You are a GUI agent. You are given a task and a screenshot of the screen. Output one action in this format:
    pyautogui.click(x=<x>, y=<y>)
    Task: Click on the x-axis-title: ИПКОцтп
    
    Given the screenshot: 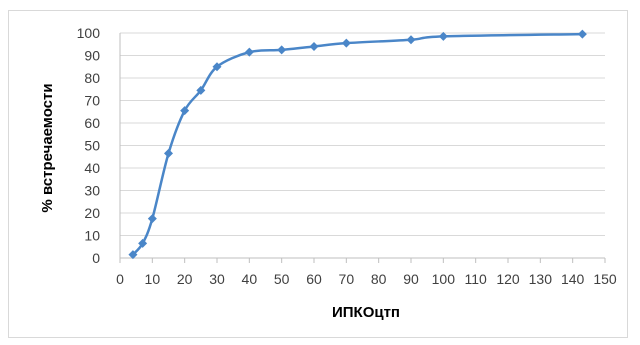 What is the action you would take?
    pyautogui.click(x=366, y=312)
    